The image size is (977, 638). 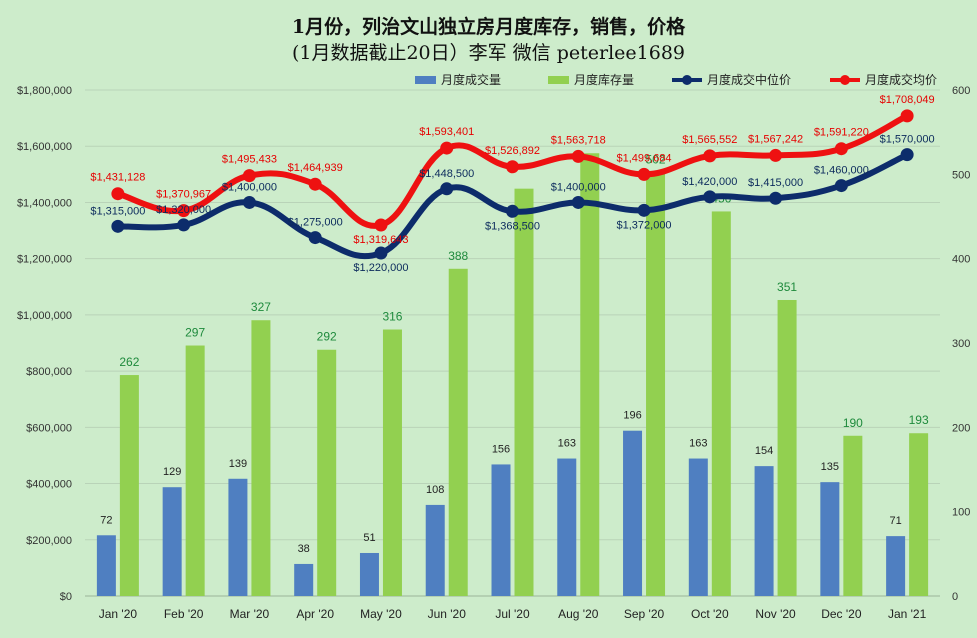 What do you see at coordinates (117, 178) in the screenshot?
I see `data-label-average: $1,431,128` at bounding box center [117, 178].